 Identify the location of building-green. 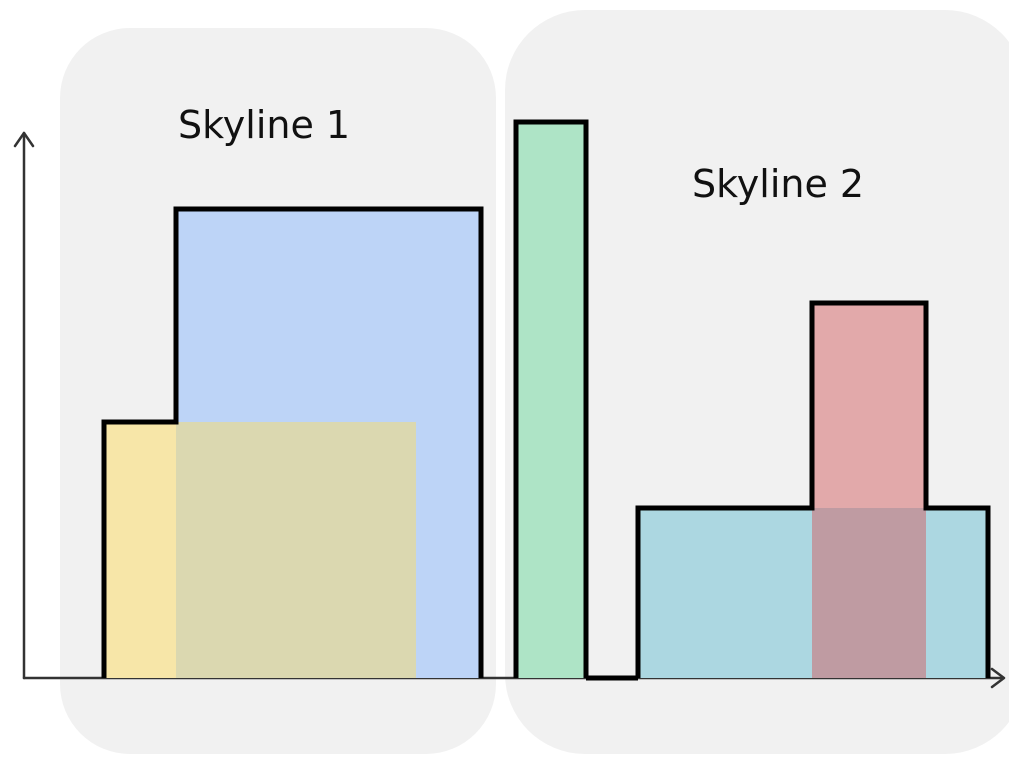
(551, 400).